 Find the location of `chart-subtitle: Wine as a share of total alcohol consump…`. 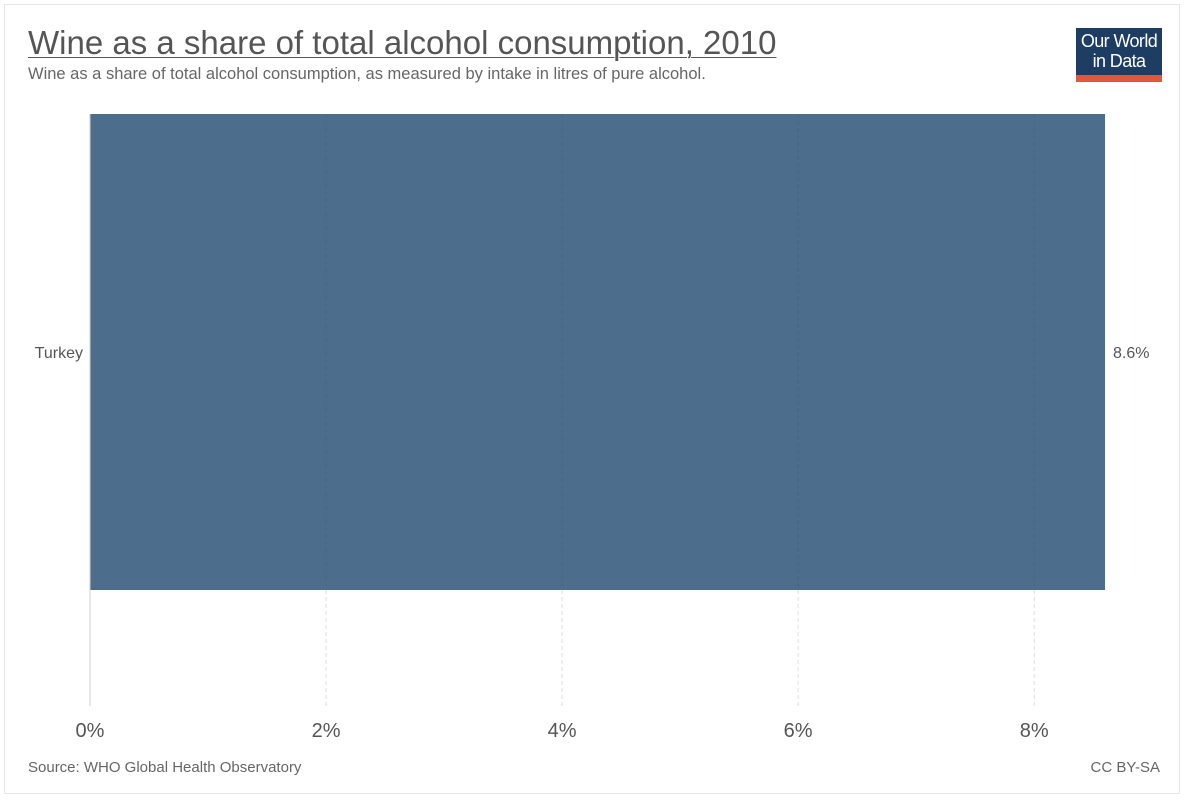

chart-subtitle: Wine as a share of total alcohol consump… is located at coordinates (367, 74).